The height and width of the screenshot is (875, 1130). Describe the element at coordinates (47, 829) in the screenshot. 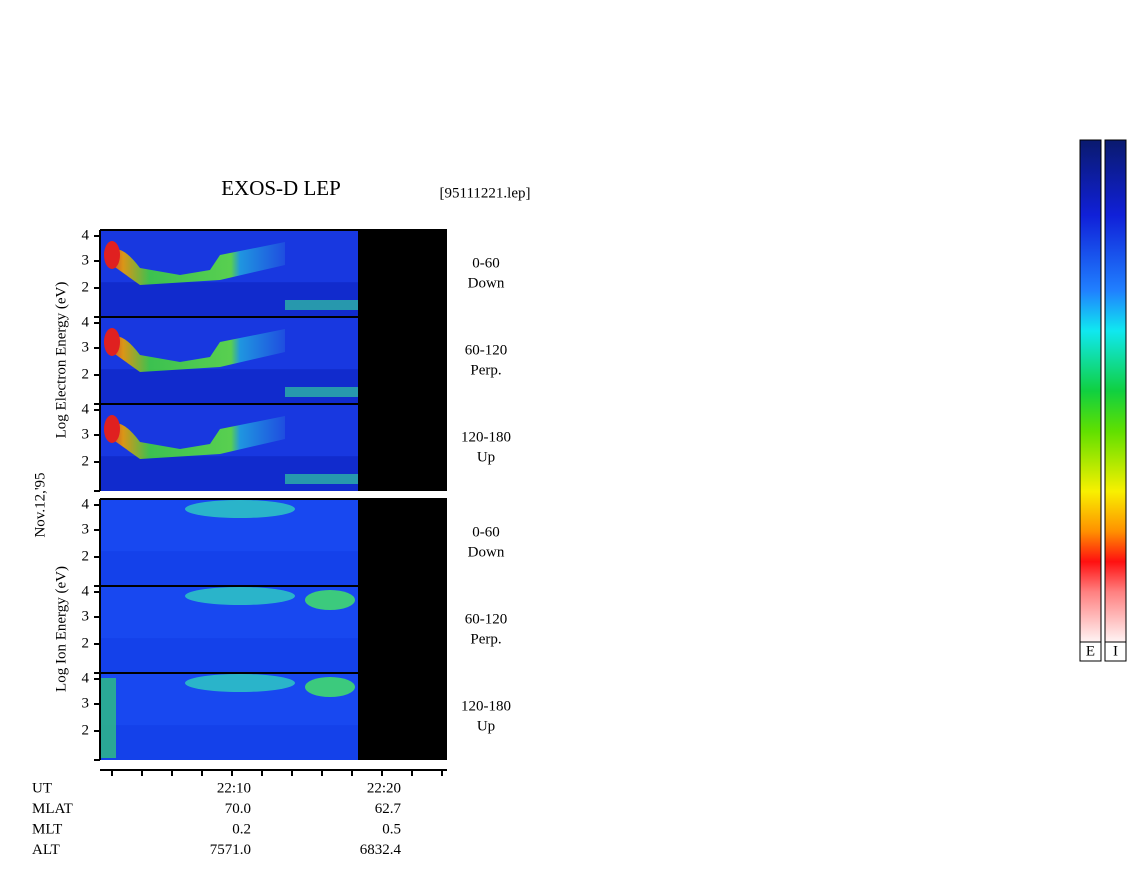

I see `ephemeris-label: MLT` at that location.